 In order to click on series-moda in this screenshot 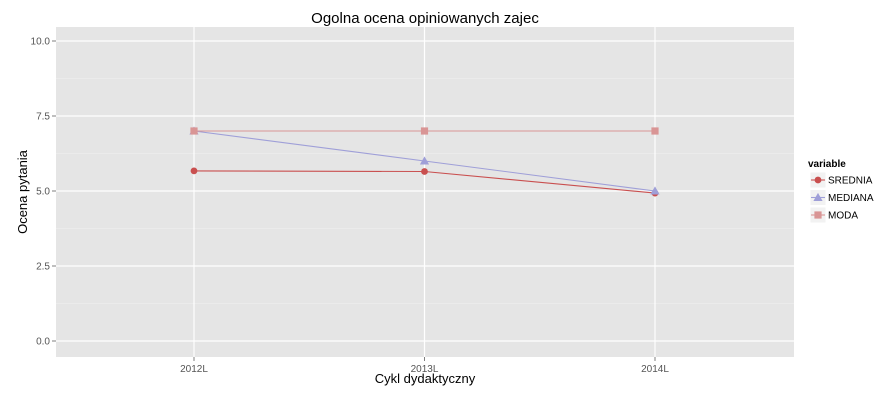, I will do `click(424, 131)`.